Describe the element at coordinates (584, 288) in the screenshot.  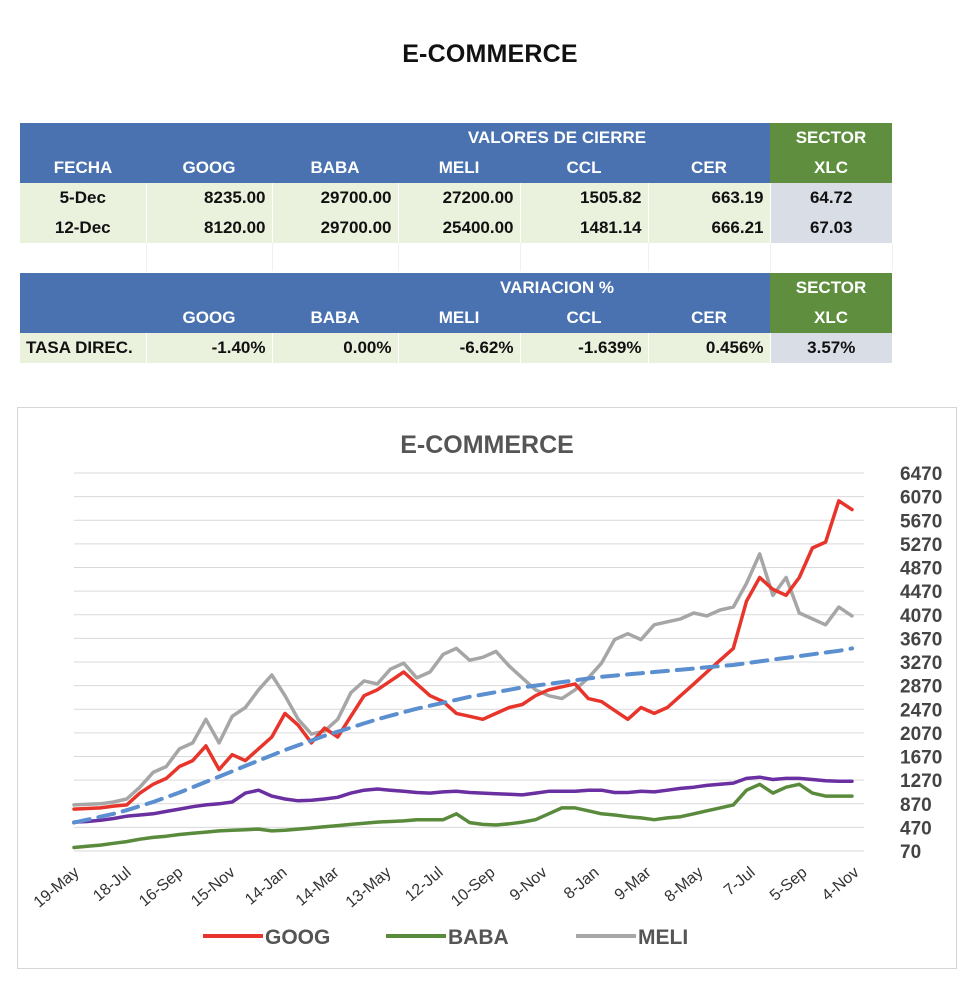
I see `variation-group-header: VARIACION %` at that location.